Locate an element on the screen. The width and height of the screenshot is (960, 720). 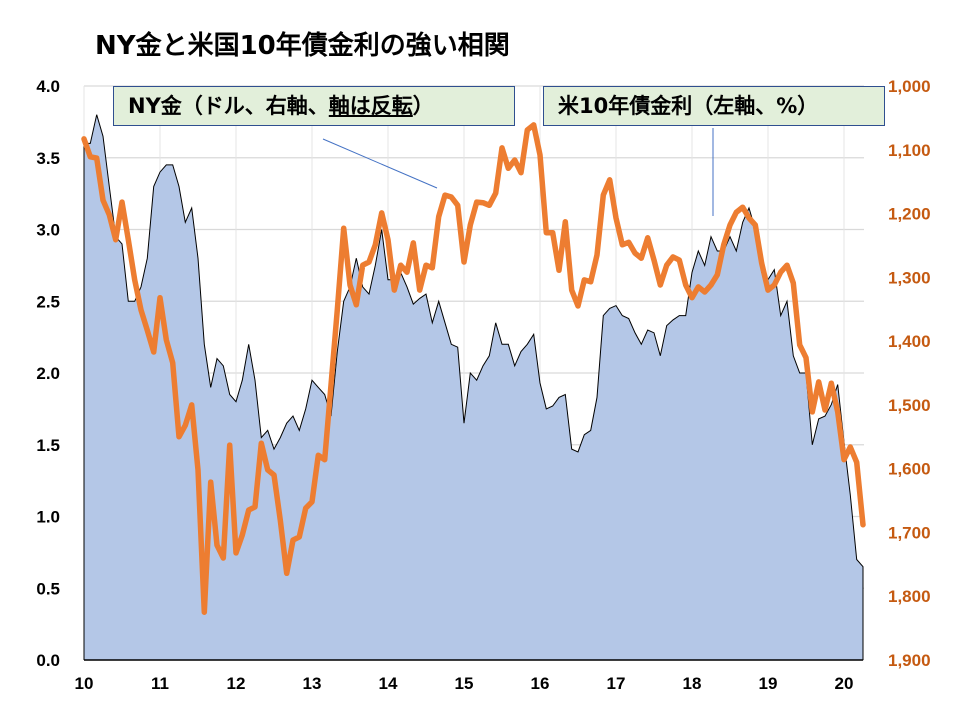
right-axis-tick-label: 1,000 is located at coordinates (909, 86).